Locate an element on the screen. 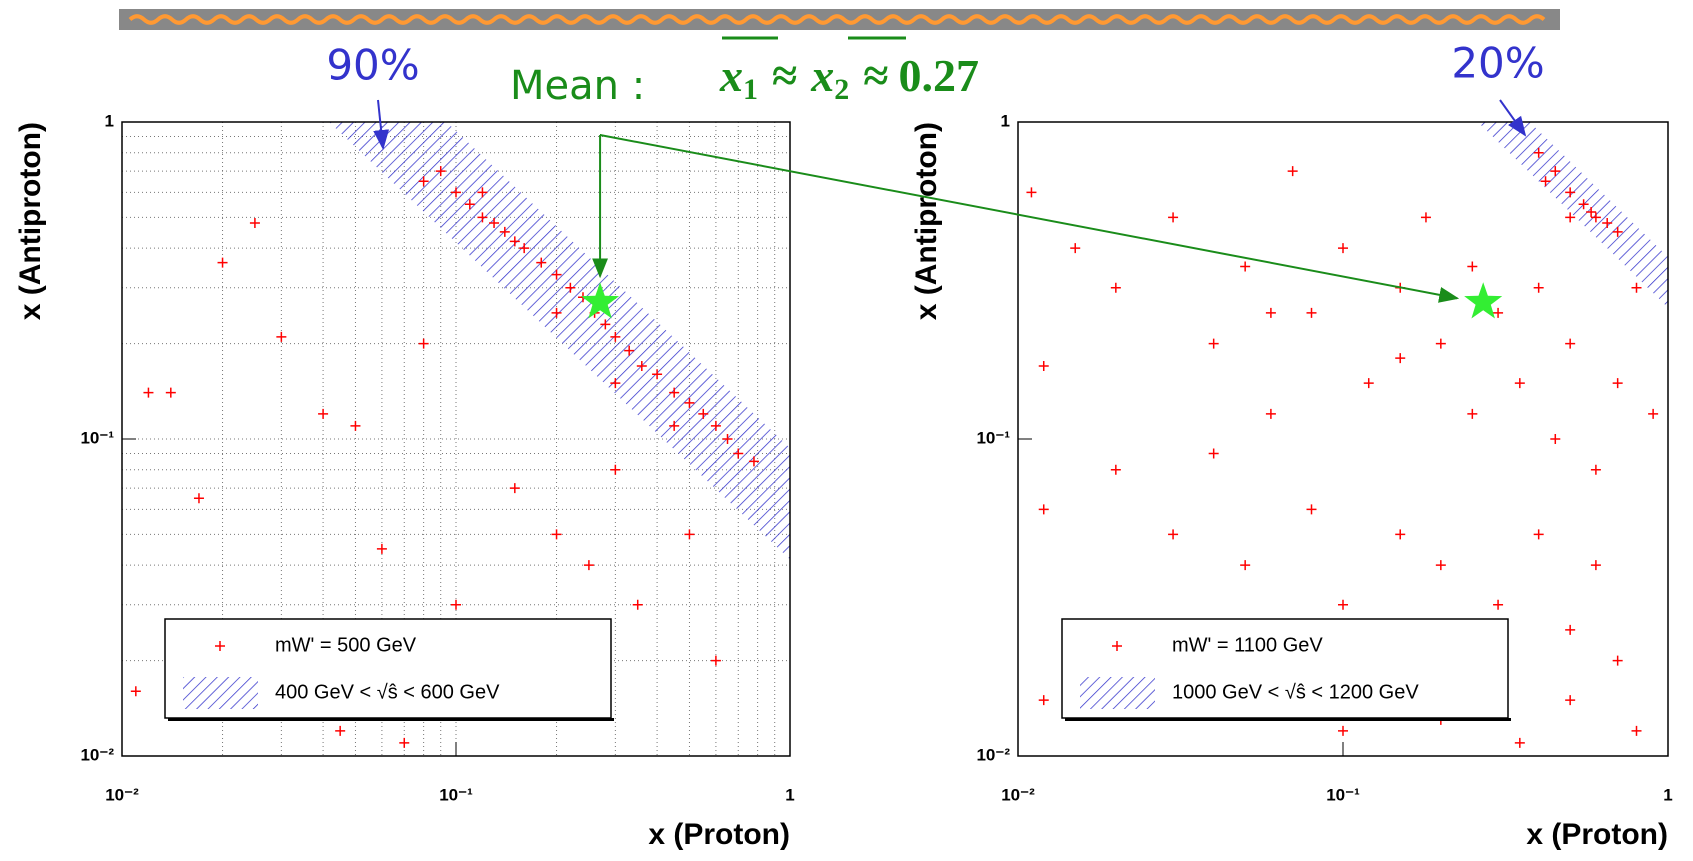 The height and width of the screenshot is (861, 1693). mean-sub: 1 is located at coordinates (750, 89).